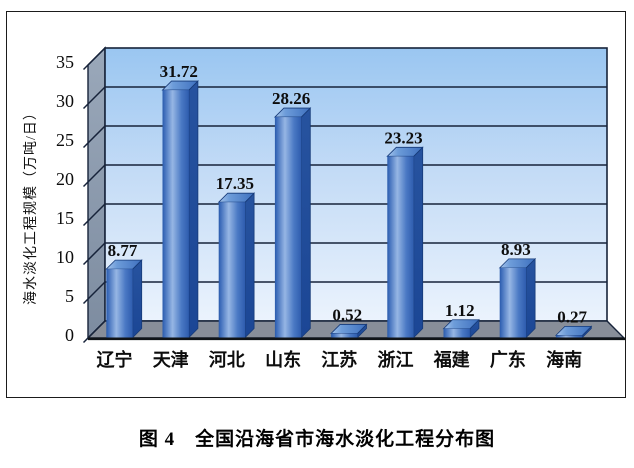 Image resolution: width=634 pixels, height=468 pixels. I want to click on bar-value-label: 0.27, so click(572, 316).